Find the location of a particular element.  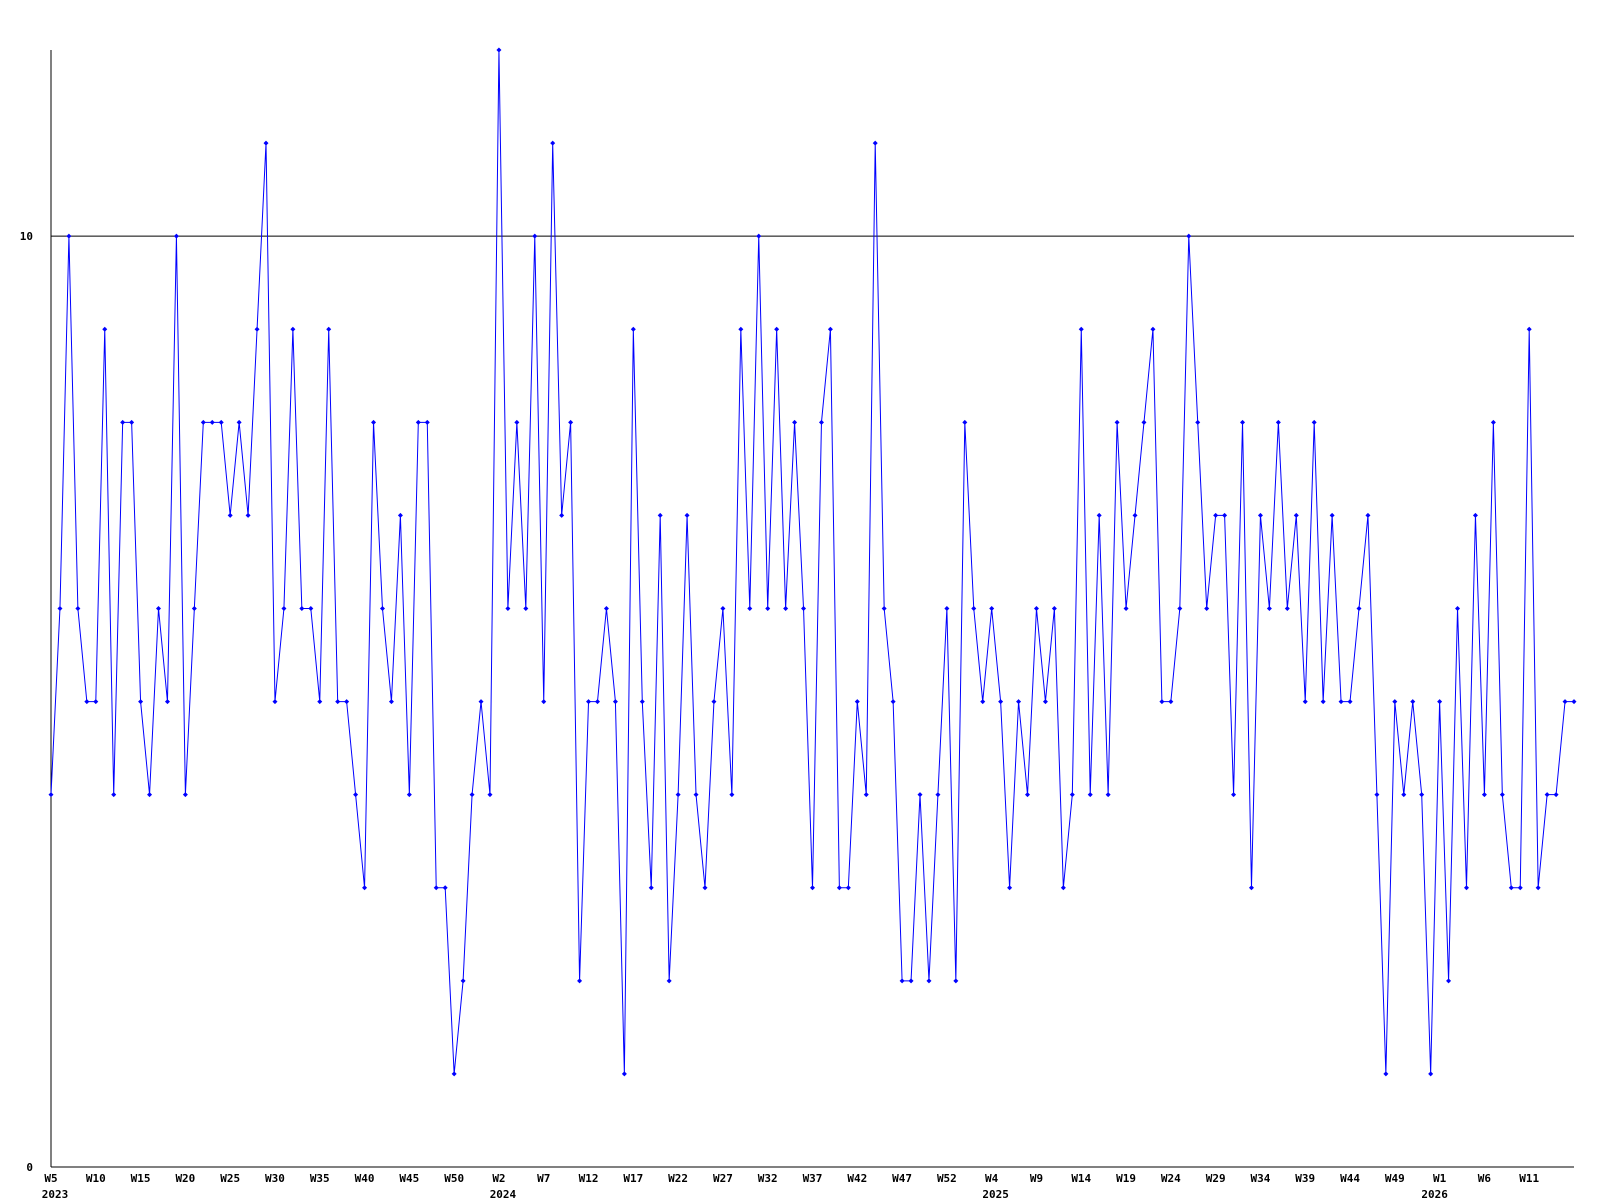

x-tick-label: W27 is located at coordinates (723, 1178).